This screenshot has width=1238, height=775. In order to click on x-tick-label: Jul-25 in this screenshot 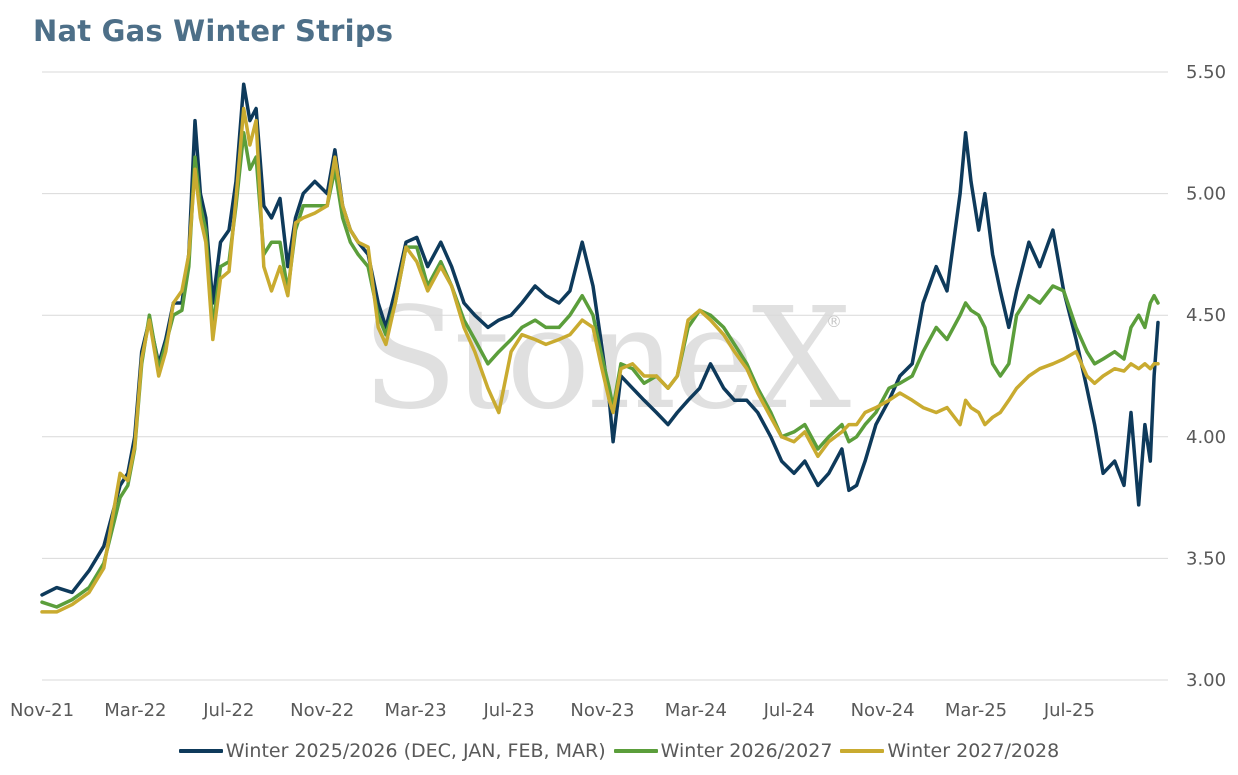, I will do `click(1069, 710)`.